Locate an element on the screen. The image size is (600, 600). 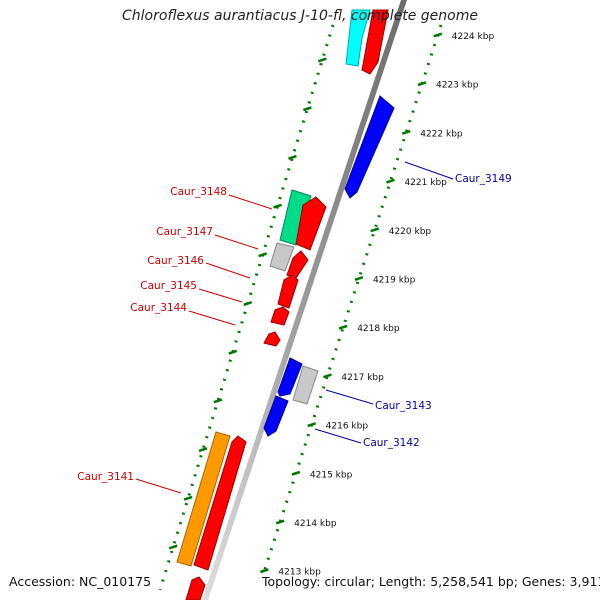
scale-tick-label: 4221 kbp is located at coordinates (425, 183).